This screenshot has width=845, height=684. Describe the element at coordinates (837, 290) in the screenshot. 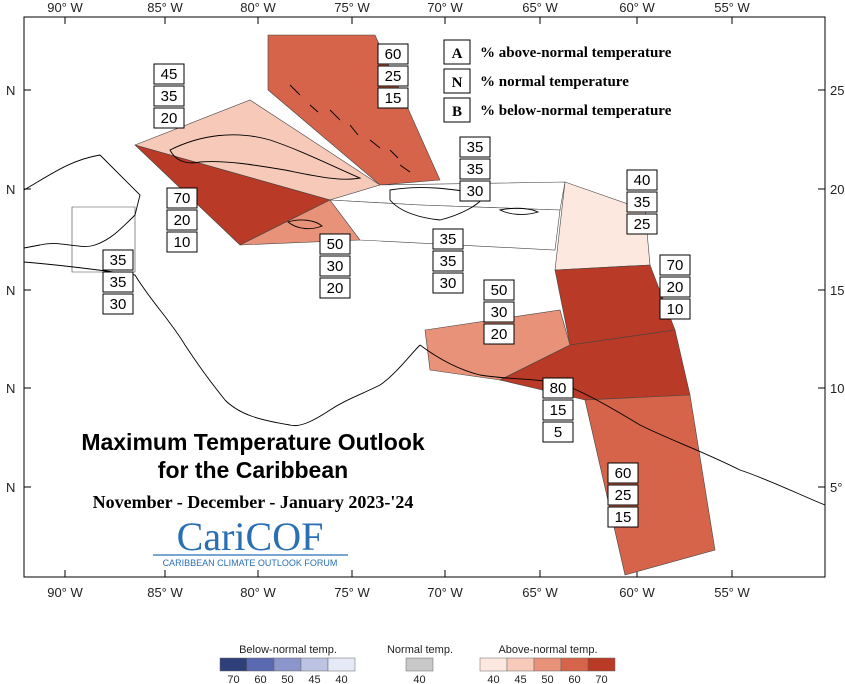

I see `lat-label-right: 15` at that location.